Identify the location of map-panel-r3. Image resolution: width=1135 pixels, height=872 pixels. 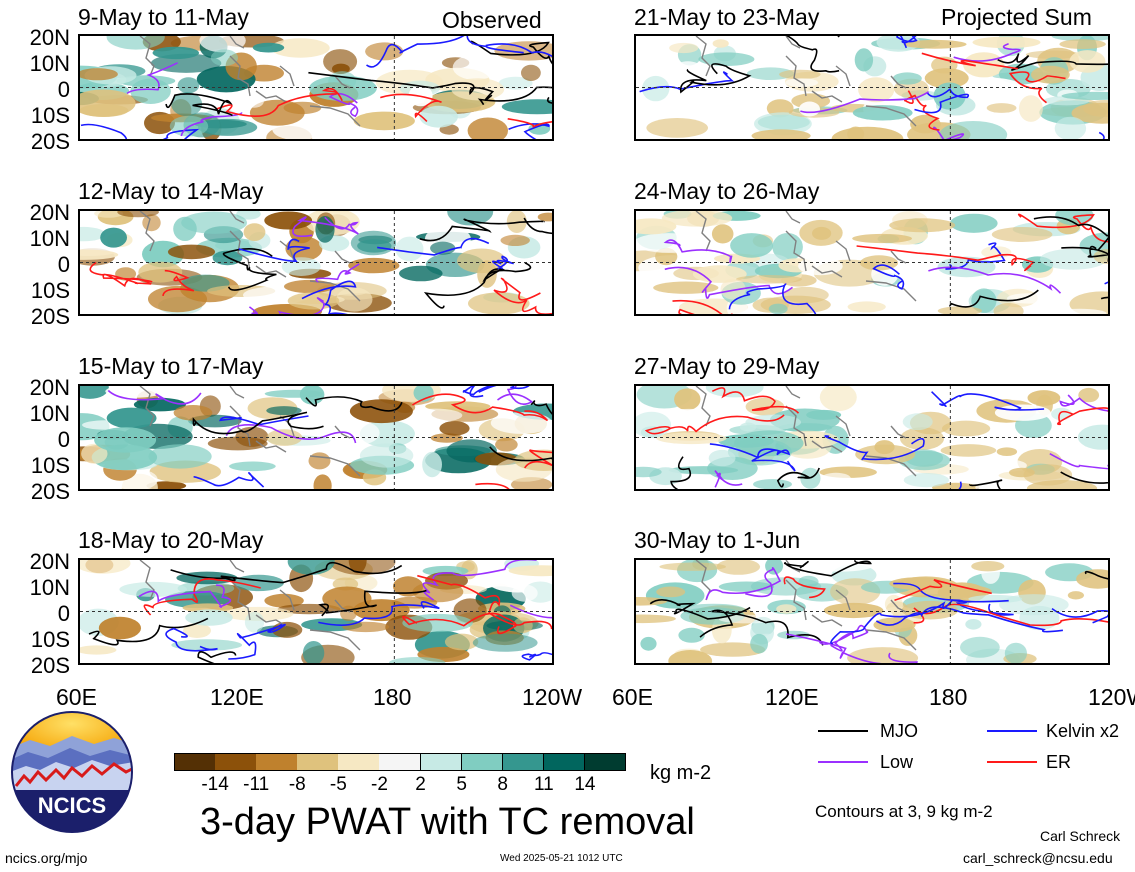
(872, 611).